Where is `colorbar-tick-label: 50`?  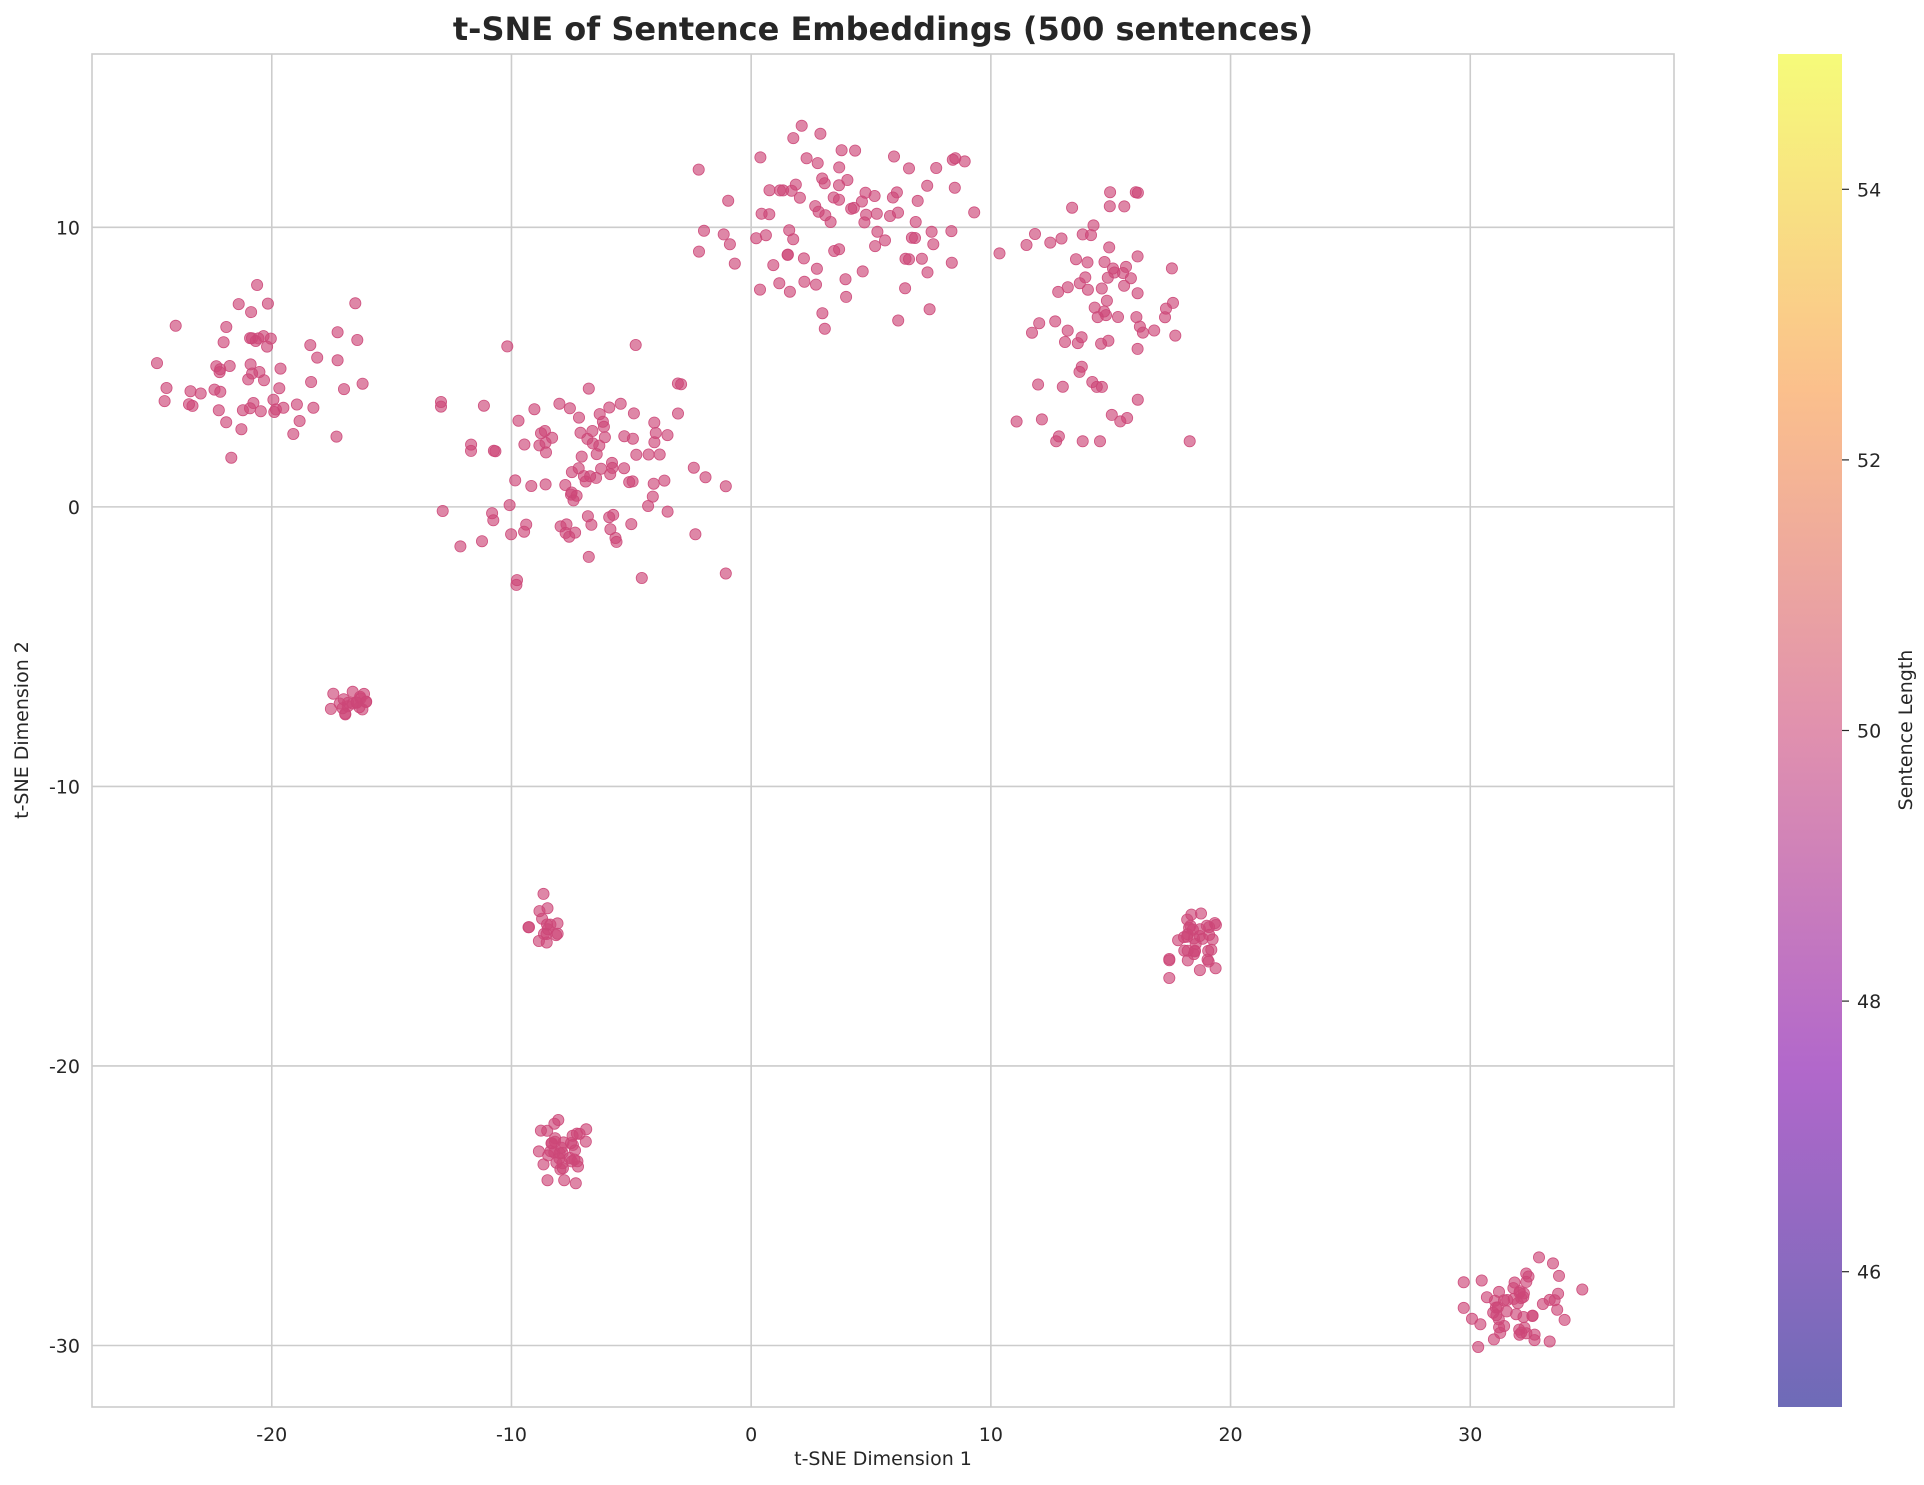
colorbar-tick-label: 50 is located at coordinates (1869, 732).